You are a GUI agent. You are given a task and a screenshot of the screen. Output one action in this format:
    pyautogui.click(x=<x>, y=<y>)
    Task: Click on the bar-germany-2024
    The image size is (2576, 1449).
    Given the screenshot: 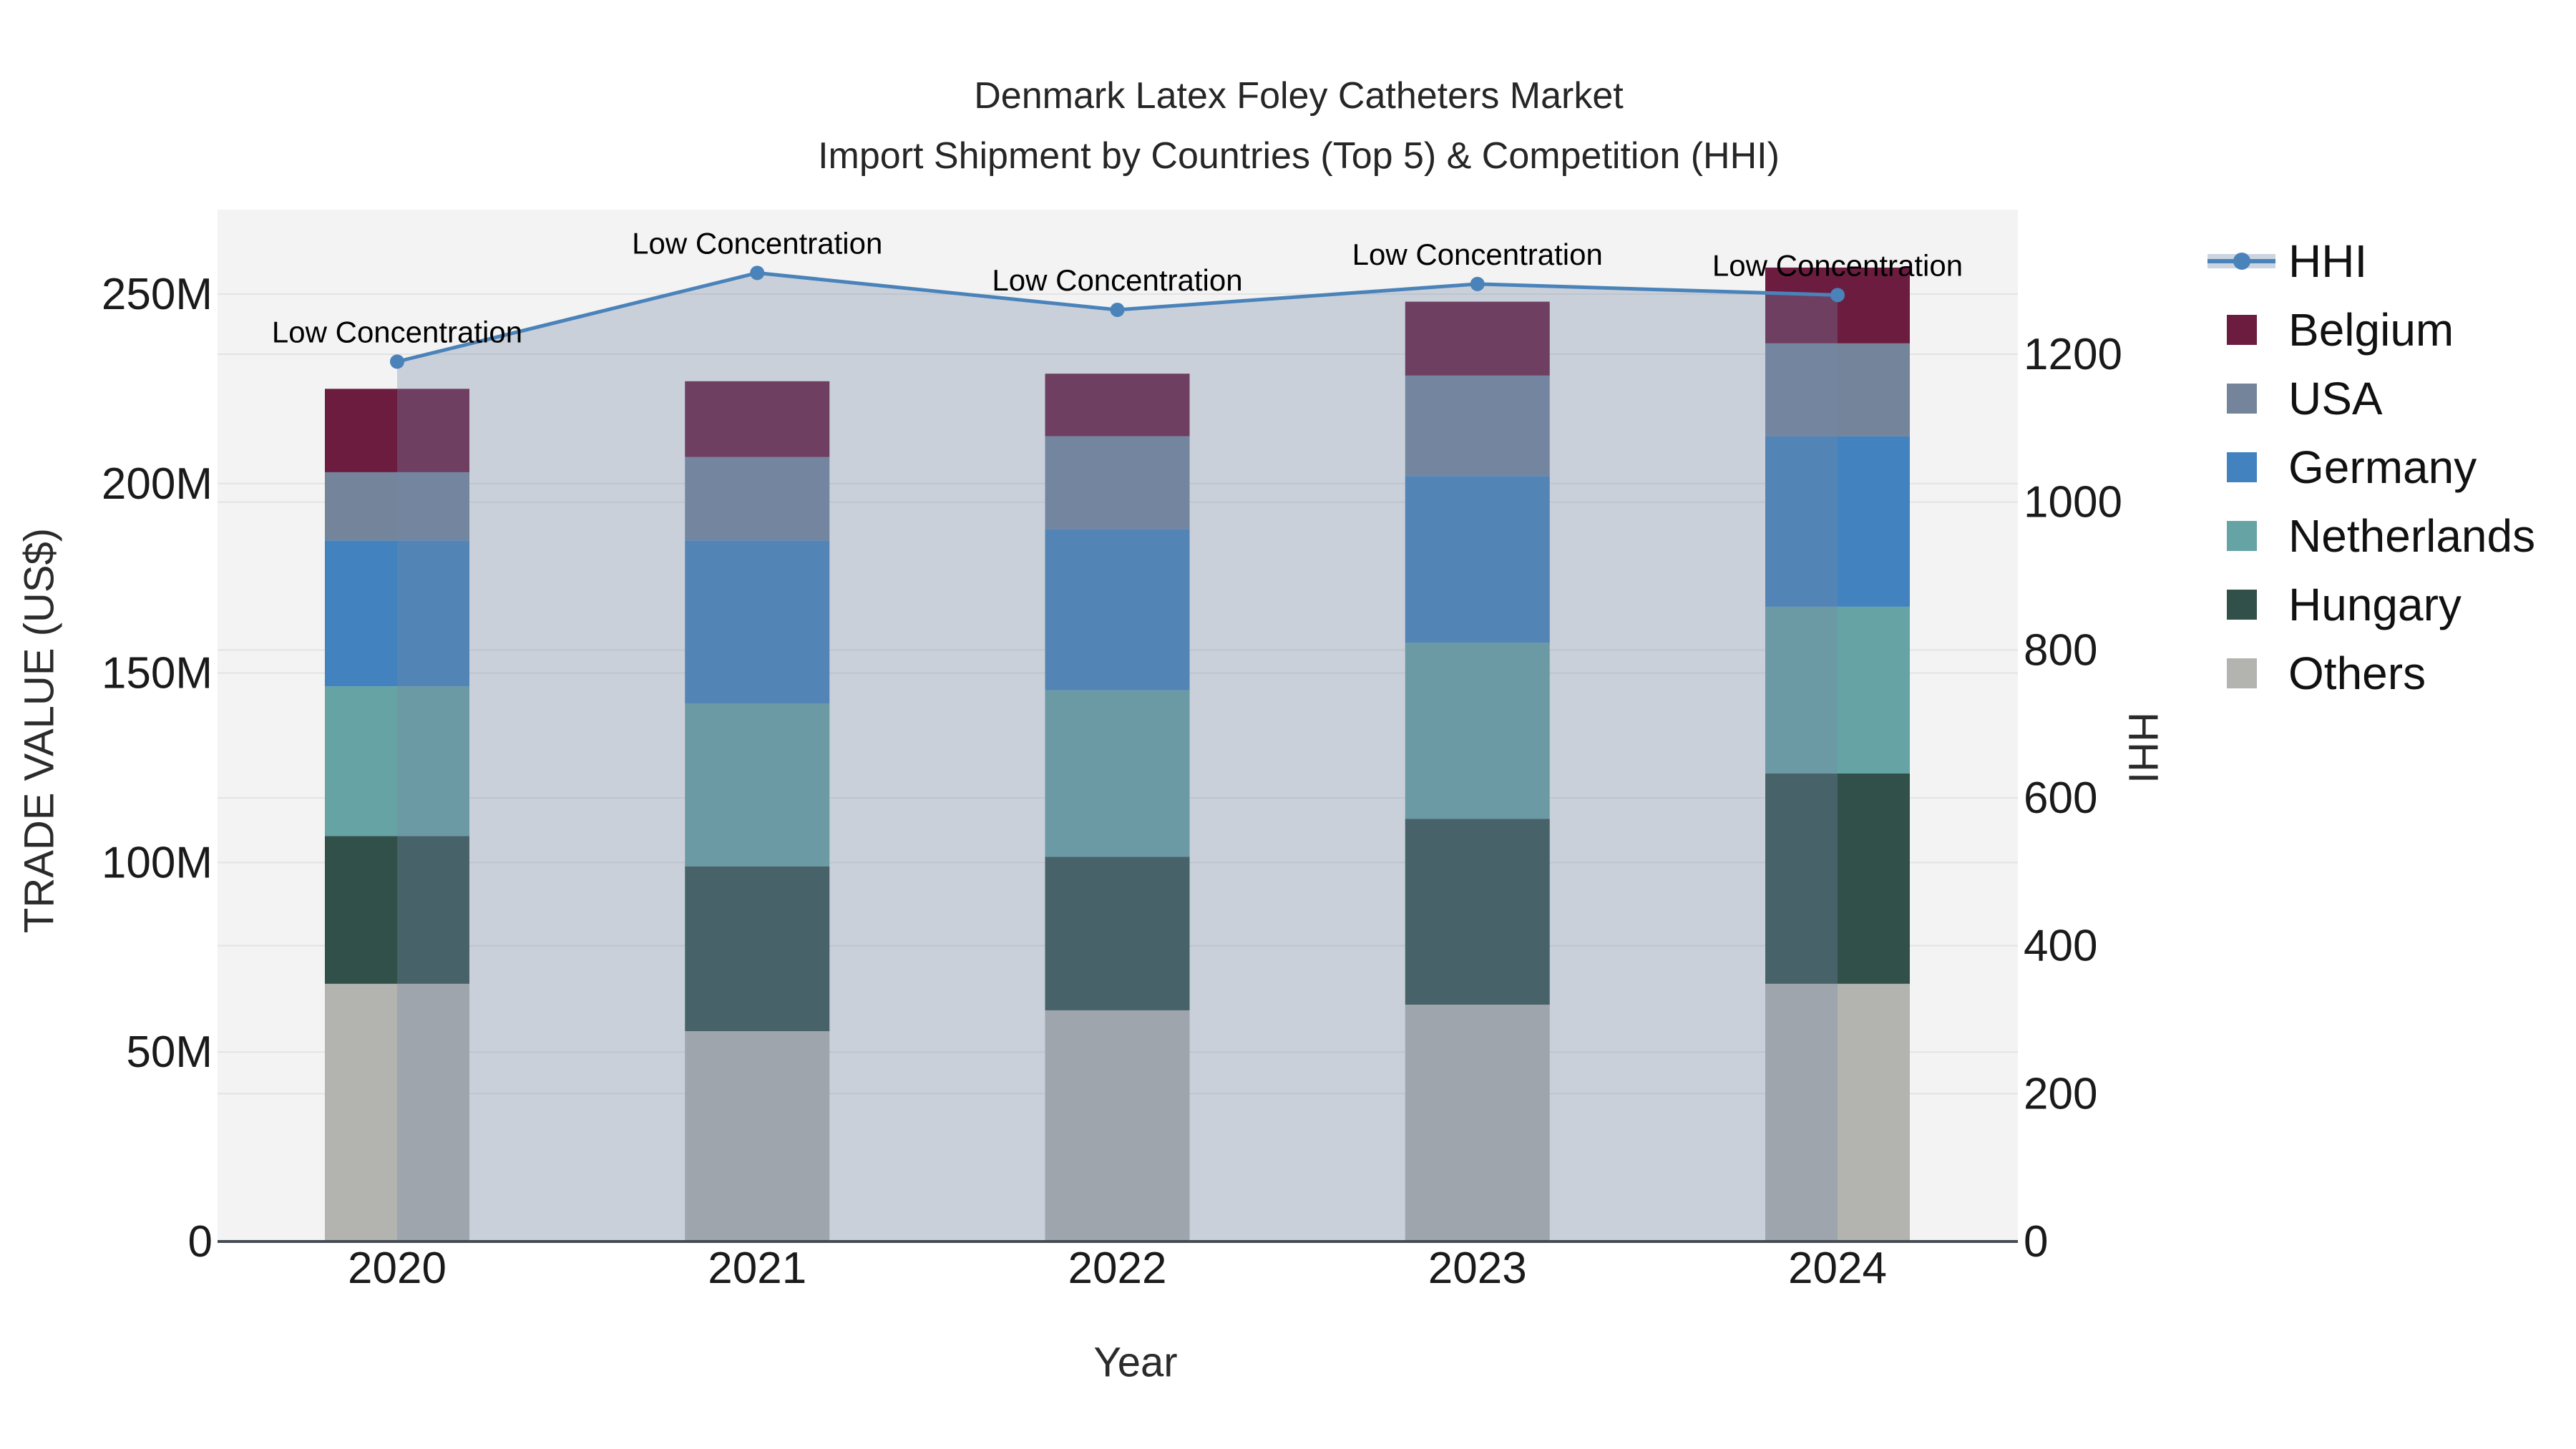 What is the action you would take?
    pyautogui.click(x=1837, y=521)
    